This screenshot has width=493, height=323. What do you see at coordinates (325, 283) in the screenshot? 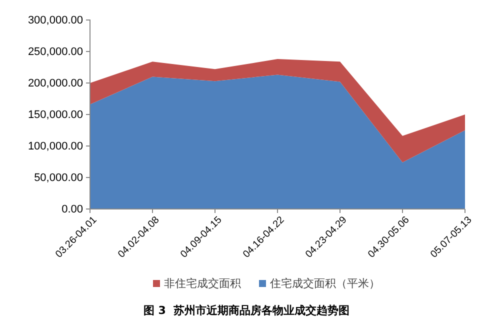
I see `legend-label: 住宅成交面积（平米）` at bounding box center [325, 283].